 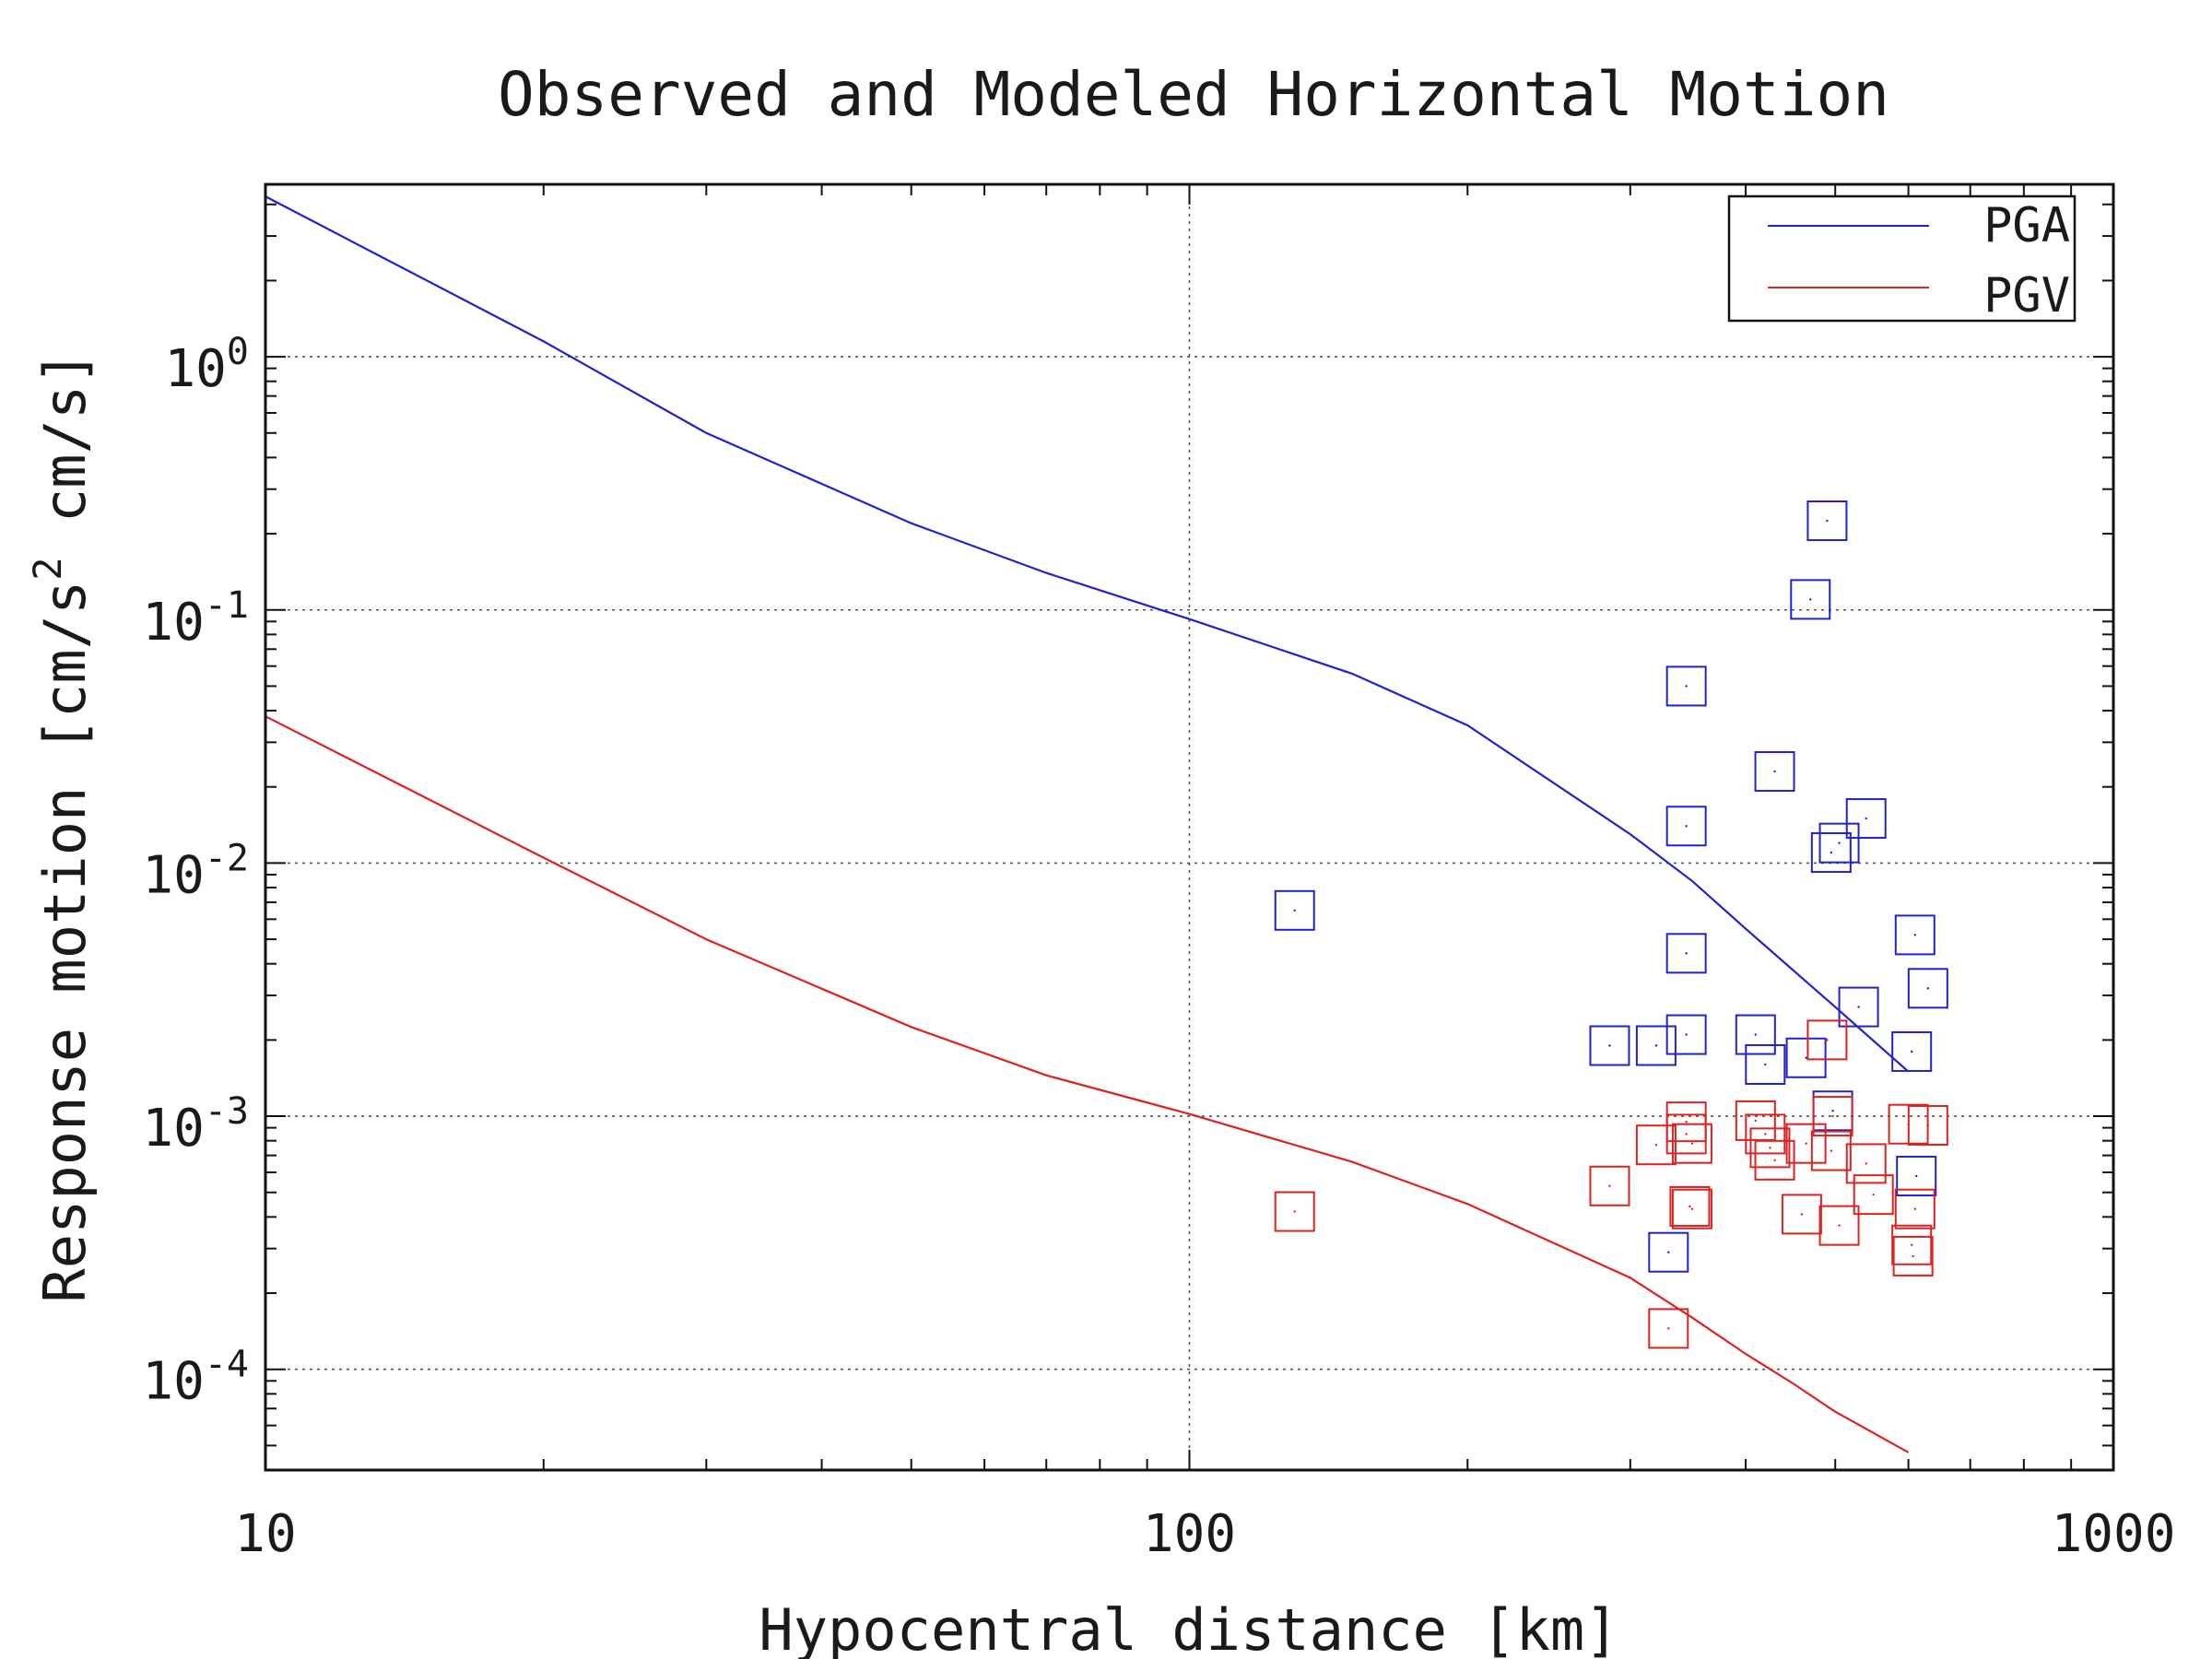 I want to click on y-tick-label-exponent: -2, so click(x=227, y=858).